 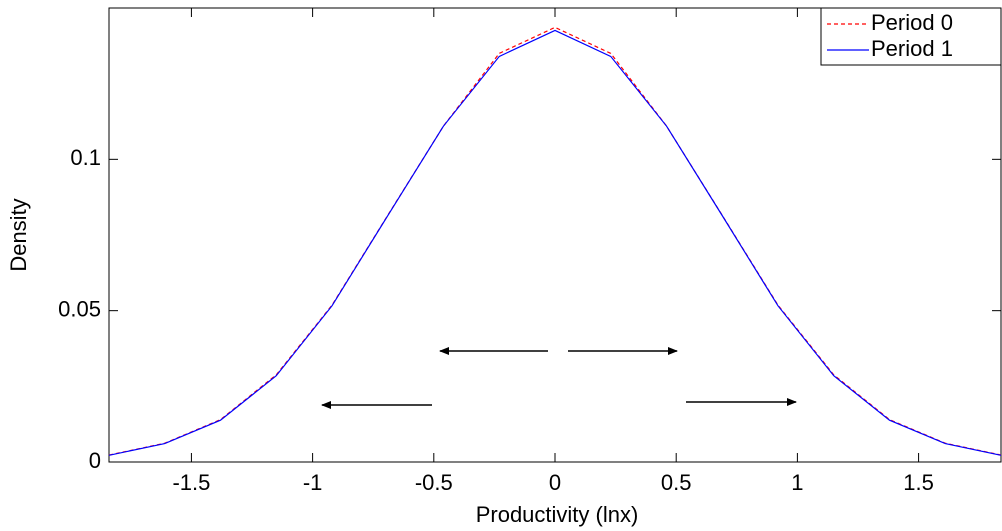 What do you see at coordinates (191, 482) in the screenshot?
I see `x-tick-label: -1.5` at bounding box center [191, 482].